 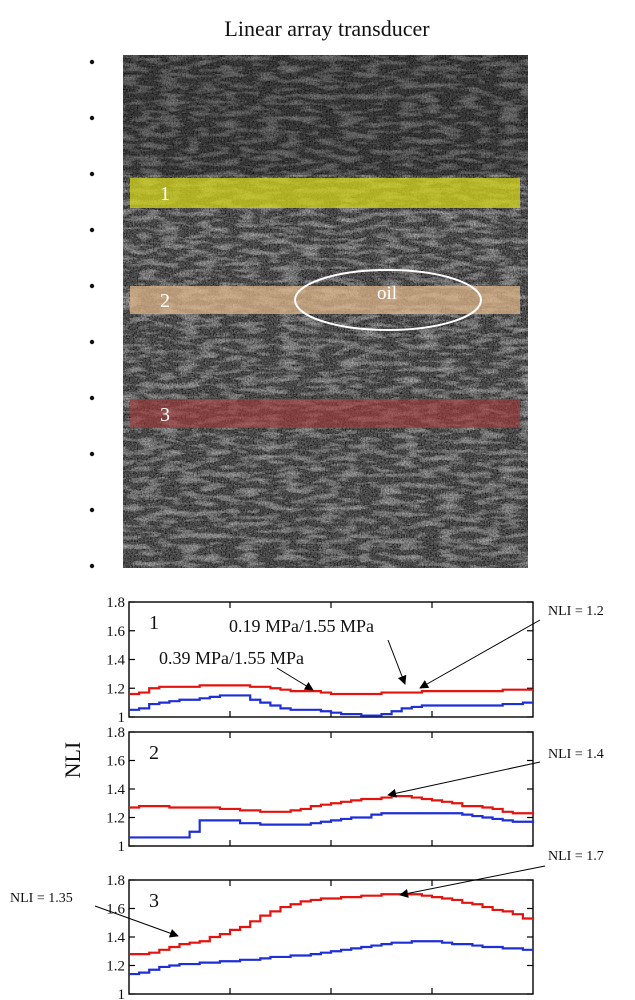 I want to click on band-2-label: 2, so click(x=165, y=301).